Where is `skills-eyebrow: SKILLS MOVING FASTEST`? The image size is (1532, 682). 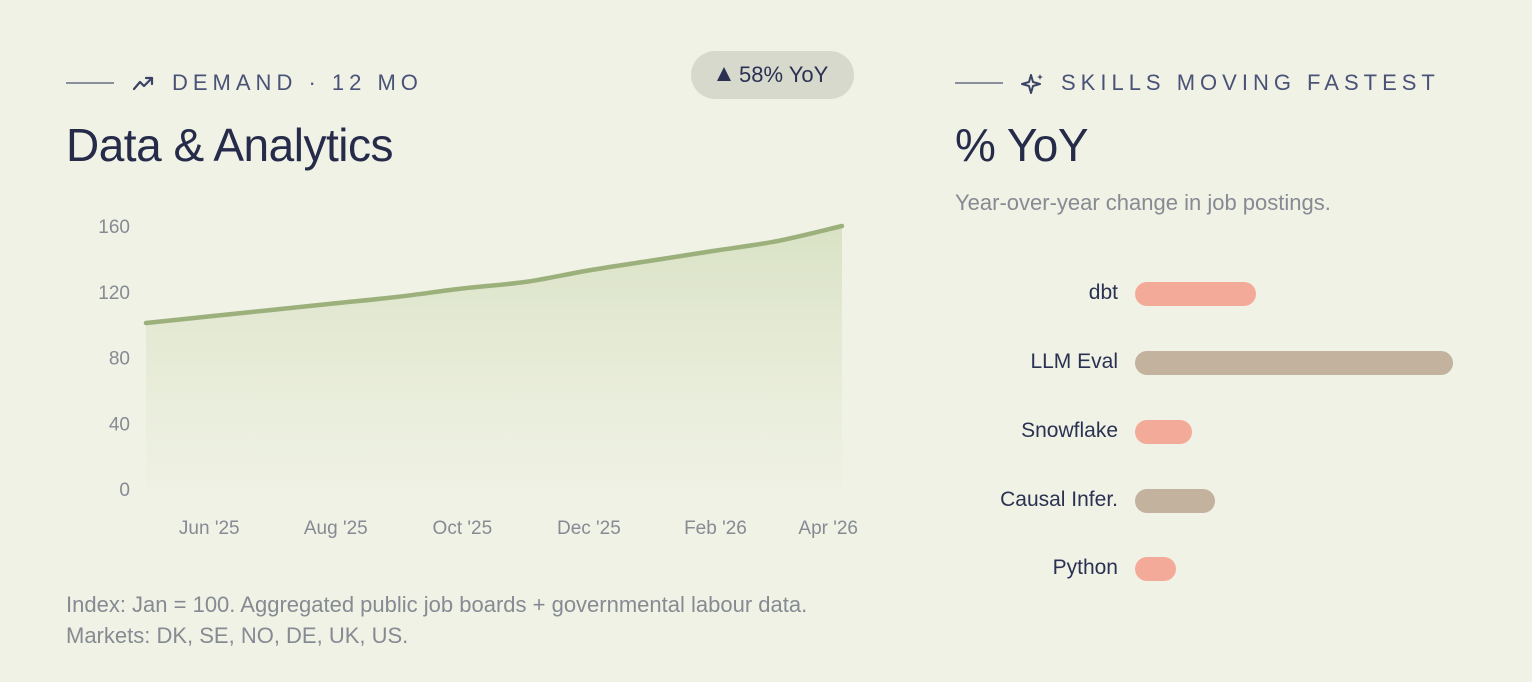
skills-eyebrow: SKILLS MOVING FASTEST is located at coordinates (1197, 83).